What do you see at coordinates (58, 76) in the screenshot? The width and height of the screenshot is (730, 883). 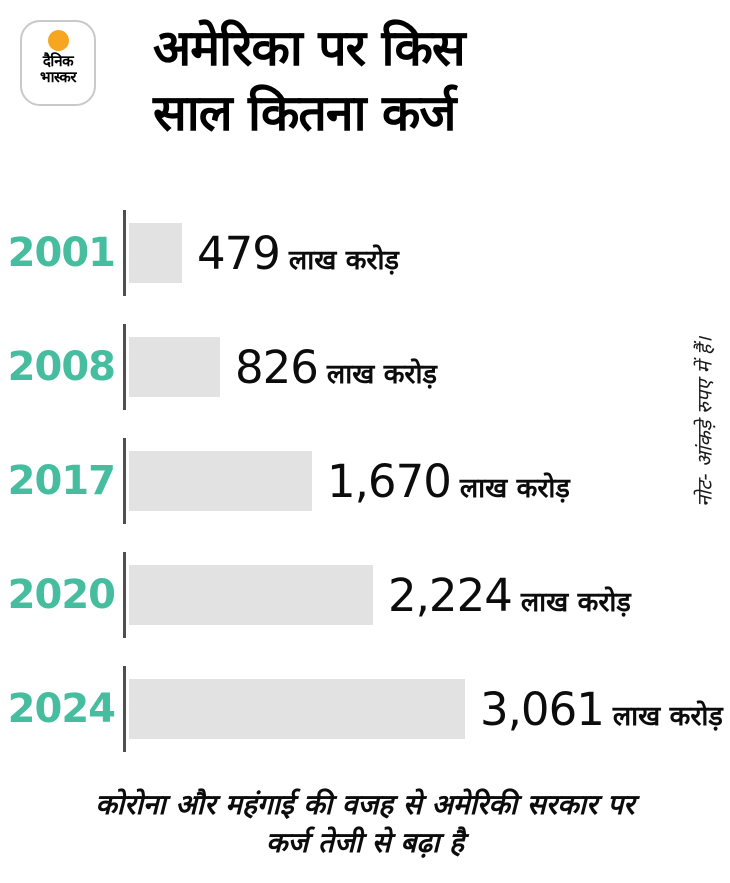 I see `logo-text-line2: भास्कर` at bounding box center [58, 76].